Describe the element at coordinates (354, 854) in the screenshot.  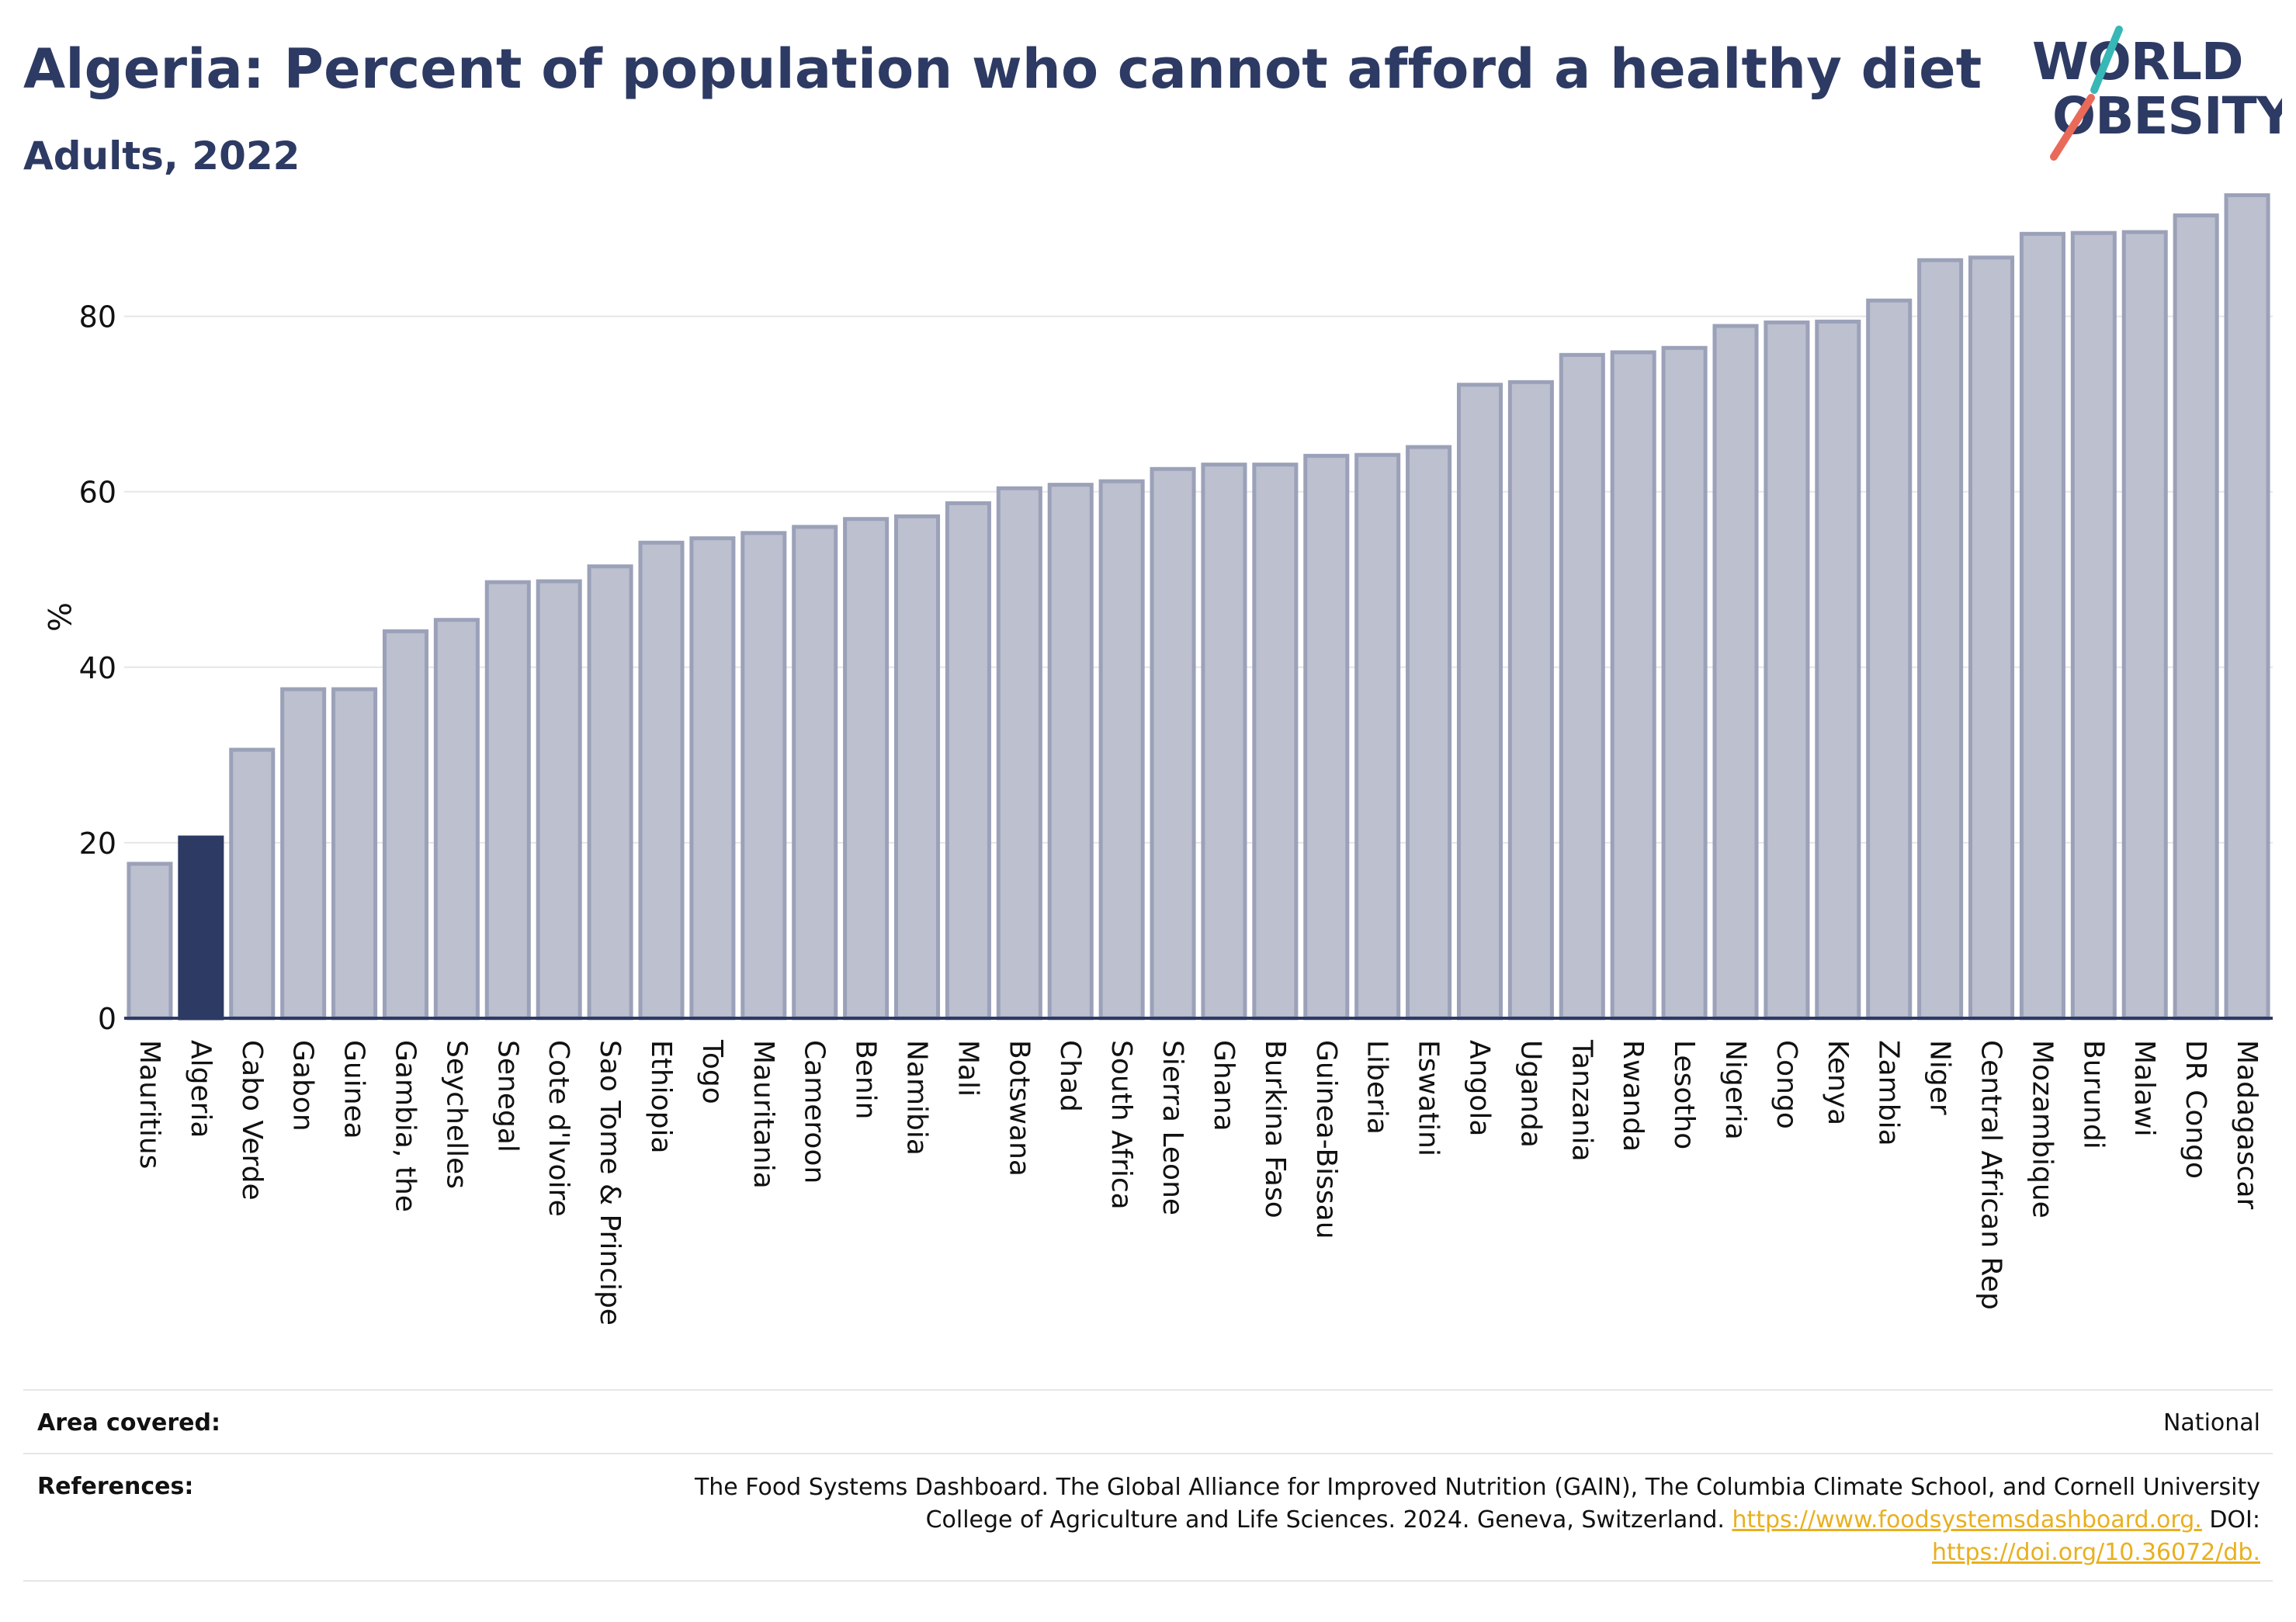
I see `bar-guinea` at that location.